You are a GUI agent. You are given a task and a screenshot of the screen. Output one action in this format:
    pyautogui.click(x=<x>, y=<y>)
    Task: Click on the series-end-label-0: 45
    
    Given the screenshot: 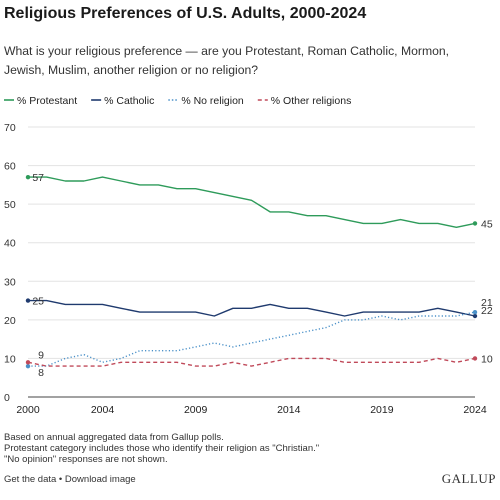 What is the action you would take?
    pyautogui.click(x=487, y=224)
    